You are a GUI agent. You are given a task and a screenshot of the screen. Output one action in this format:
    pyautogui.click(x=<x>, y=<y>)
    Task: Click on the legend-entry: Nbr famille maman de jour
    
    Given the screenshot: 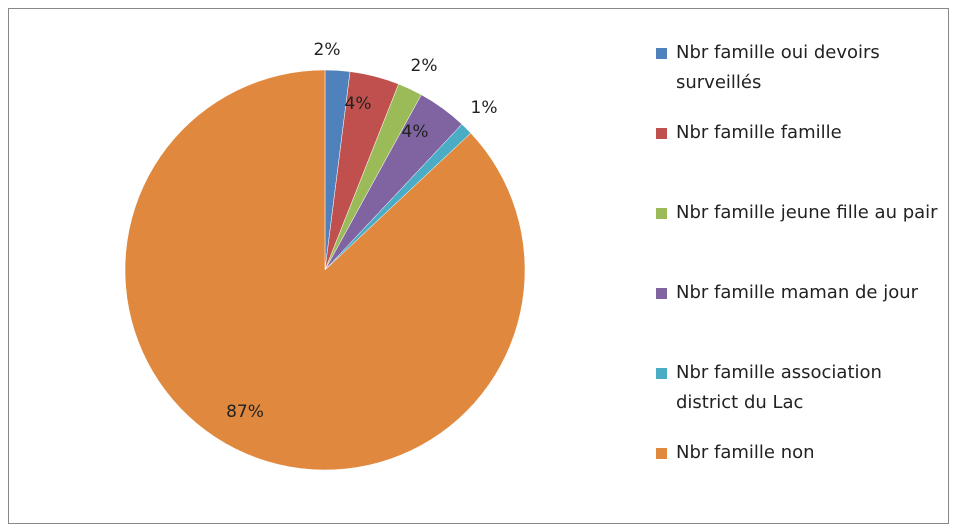 What is the action you would take?
    pyautogui.click(x=798, y=293)
    